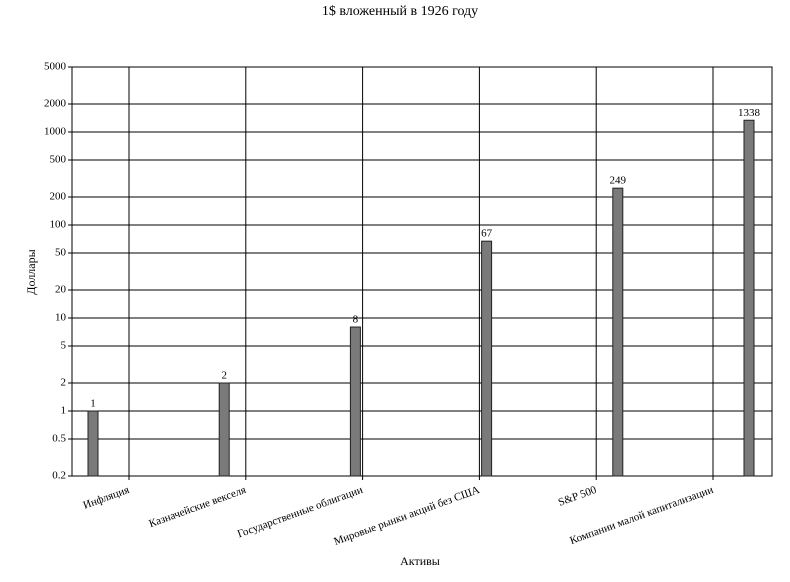 The width and height of the screenshot is (790, 582). Describe the element at coordinates (64, 411) in the screenshot. I see `y-tick-label: 1` at that location.